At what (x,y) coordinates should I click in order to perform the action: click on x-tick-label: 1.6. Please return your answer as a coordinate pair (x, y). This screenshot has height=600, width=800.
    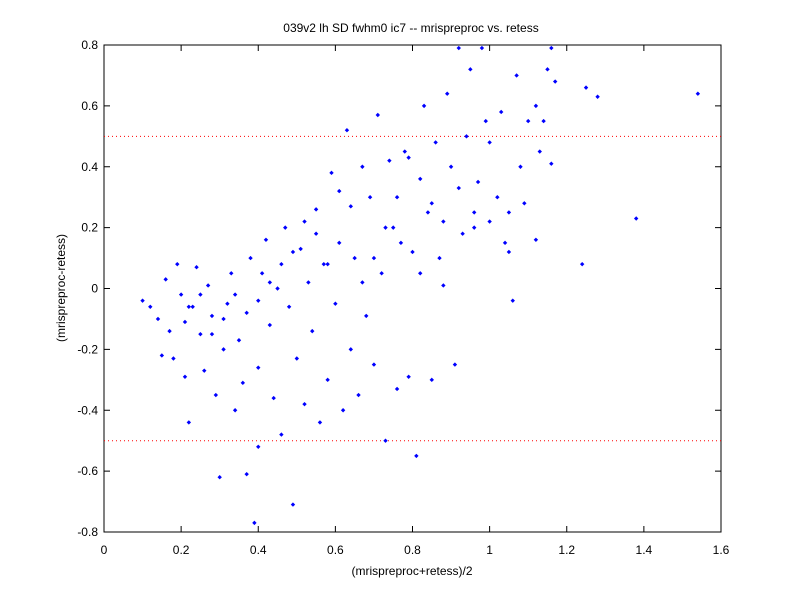
    Looking at the image, I should click on (721, 550).